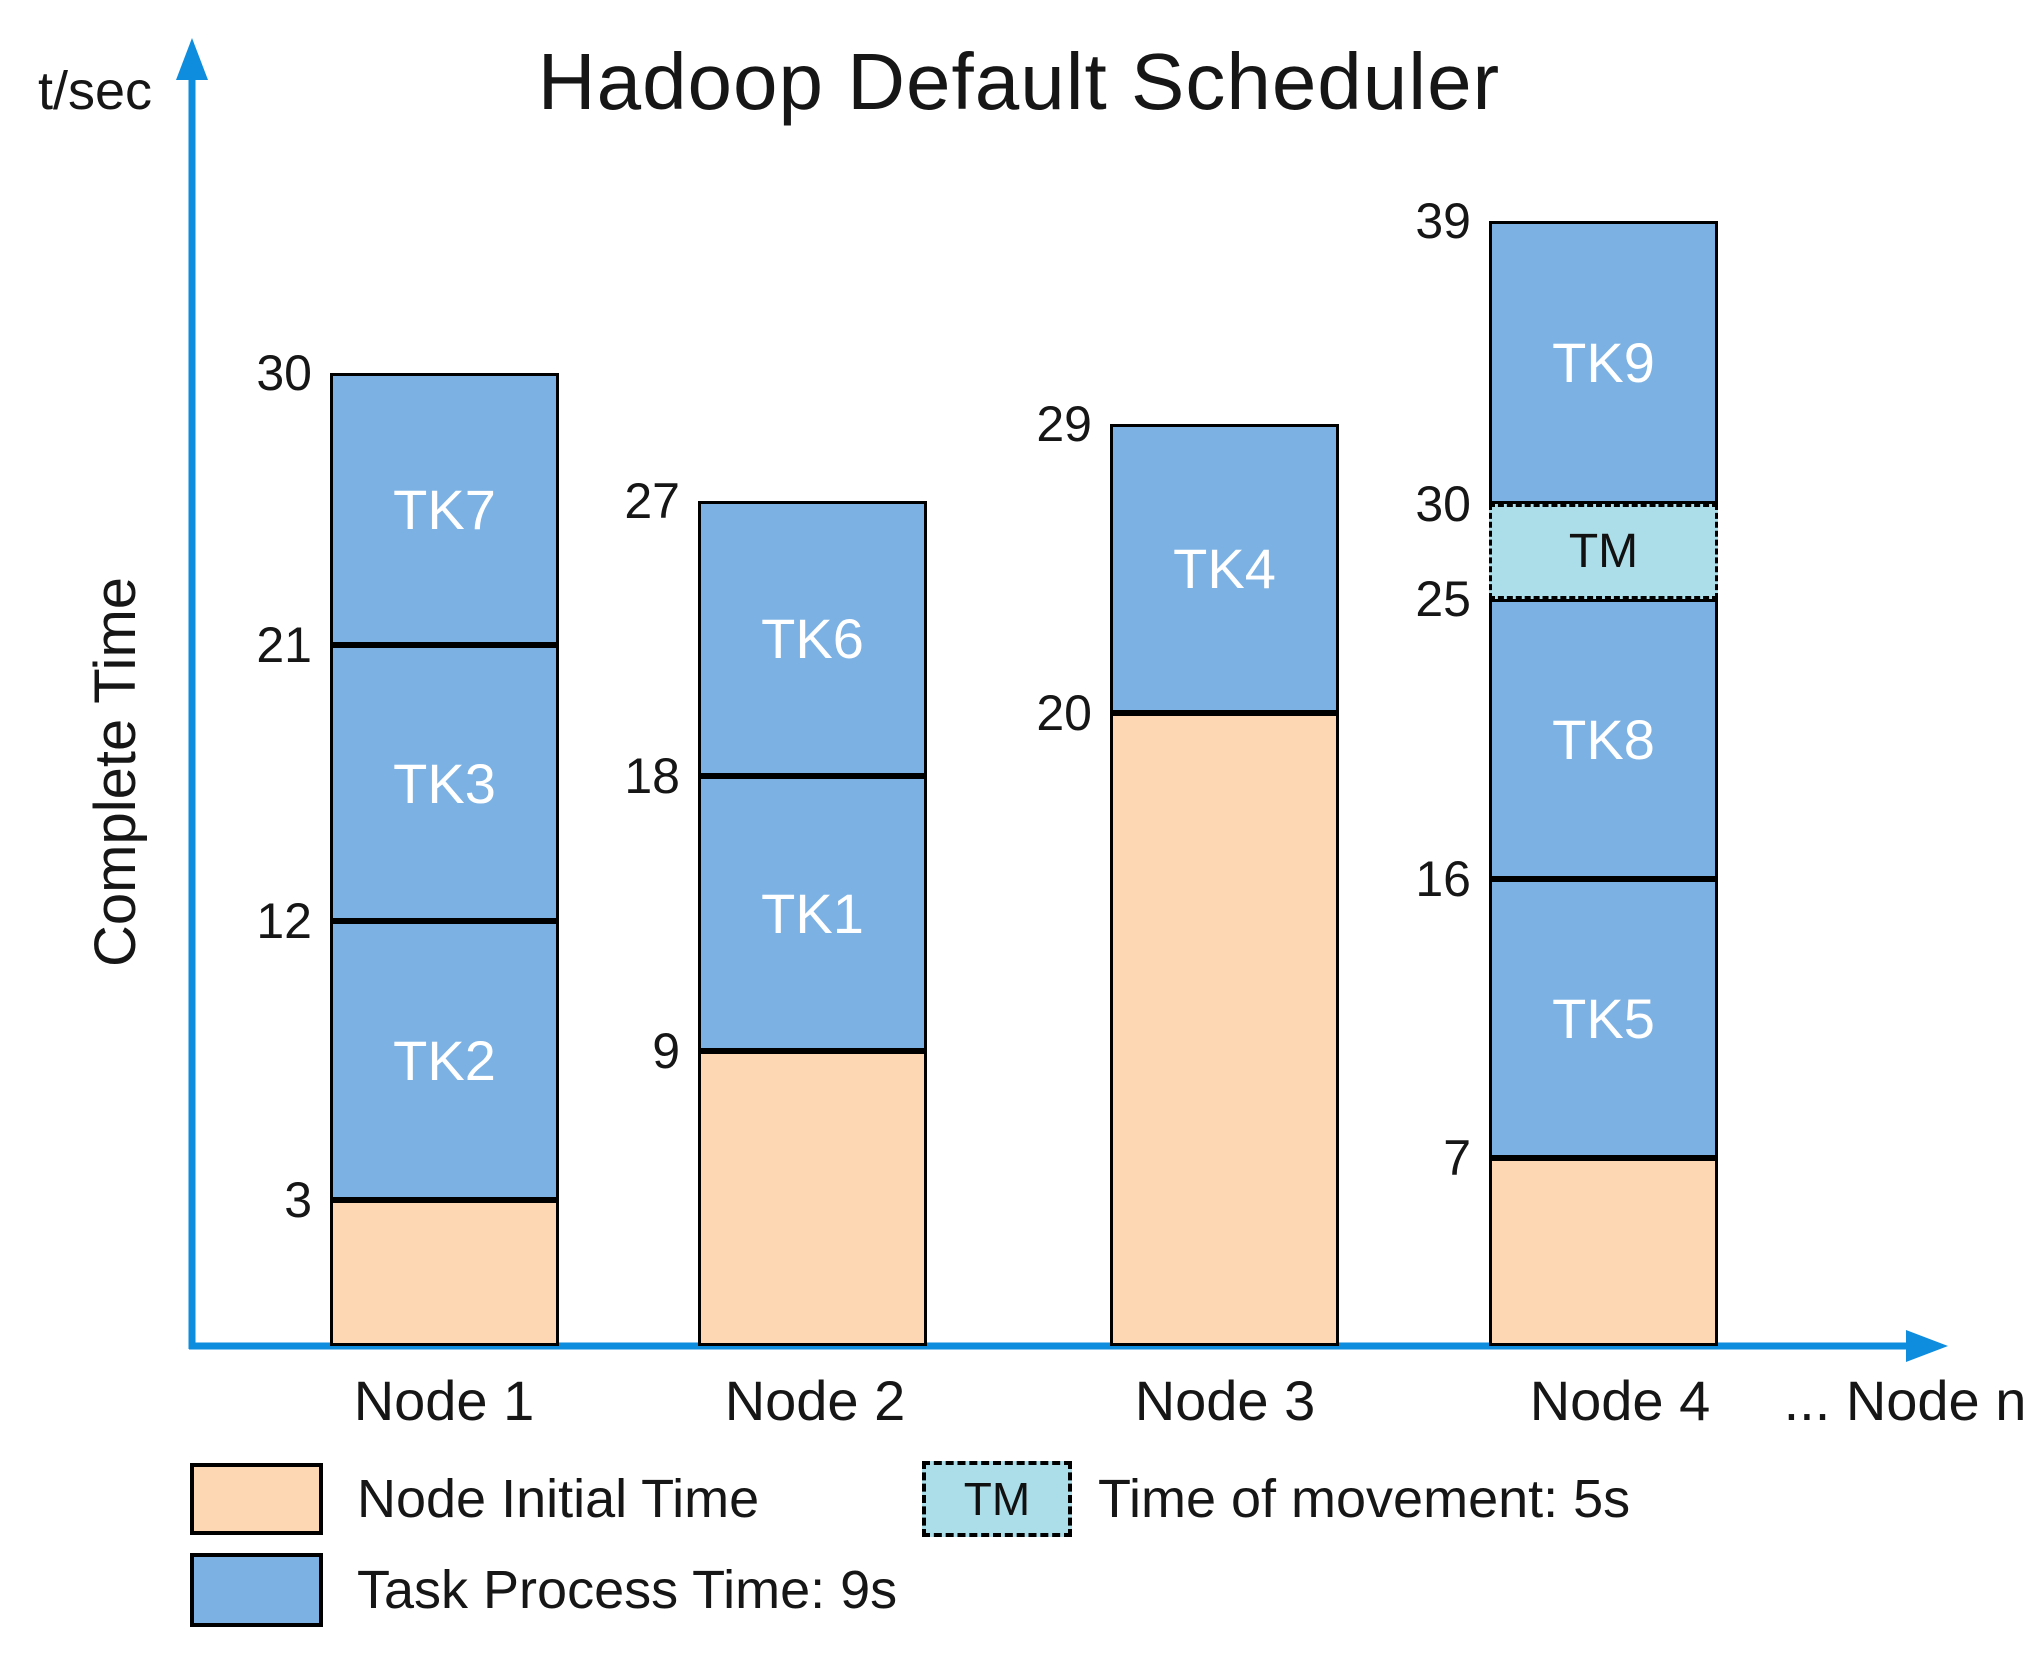 Image resolution: width=2038 pixels, height=1656 pixels. I want to click on segment-TK2: TK2, so click(444, 1060).